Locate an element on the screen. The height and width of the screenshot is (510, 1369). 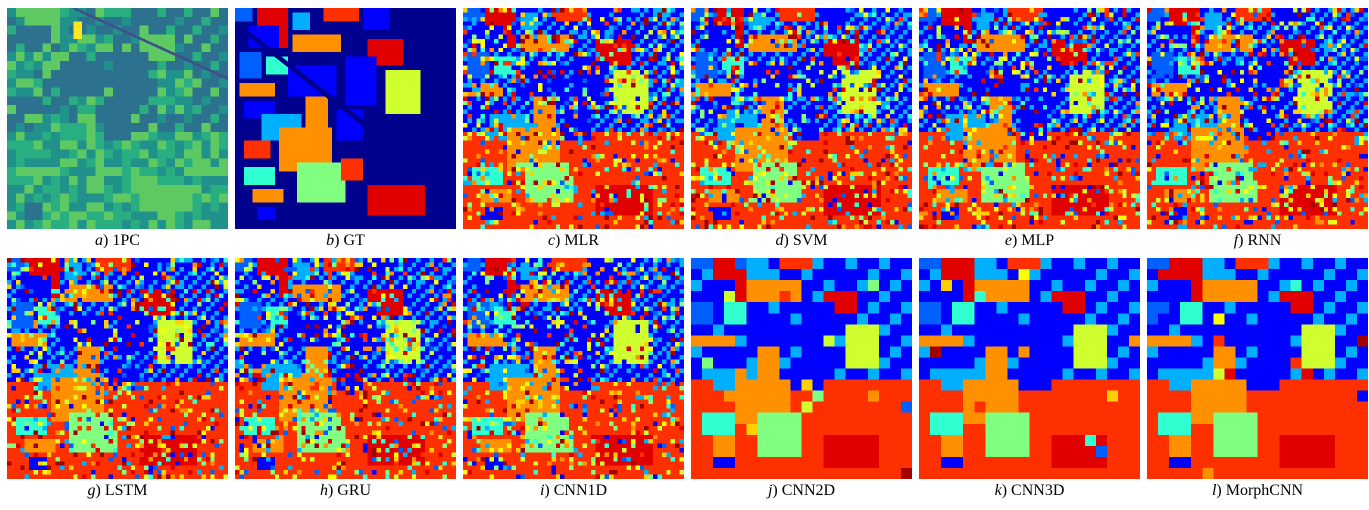
classification-map-i is located at coordinates (573, 368).